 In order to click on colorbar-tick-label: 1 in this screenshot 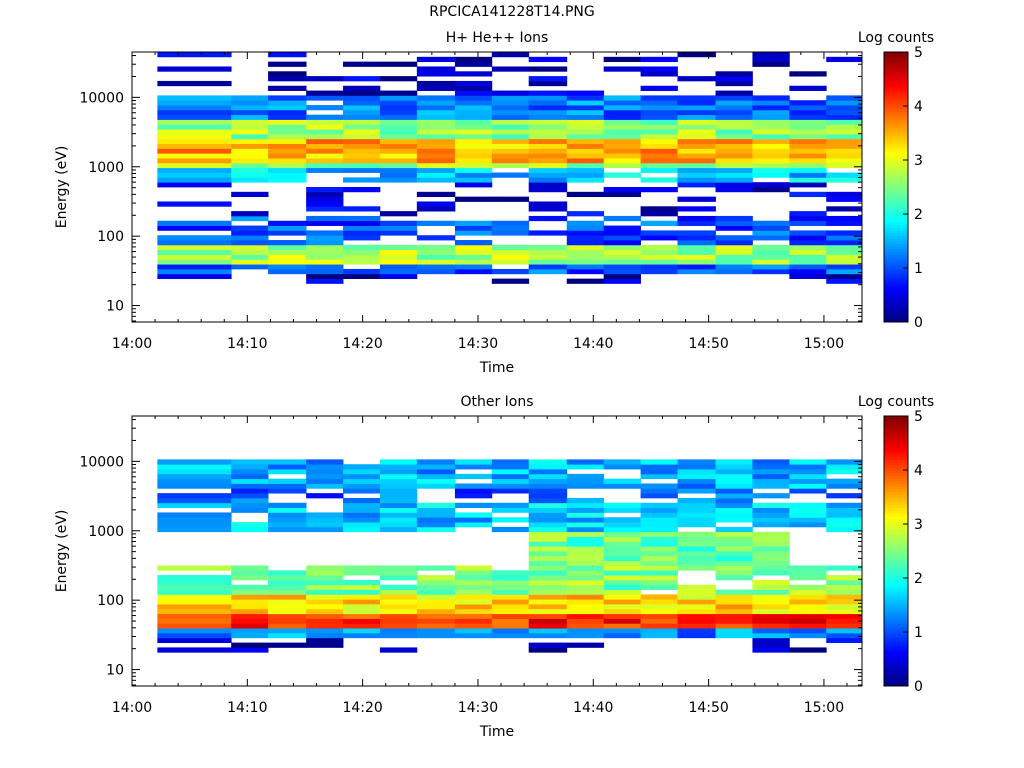, I will do `click(918, 269)`.